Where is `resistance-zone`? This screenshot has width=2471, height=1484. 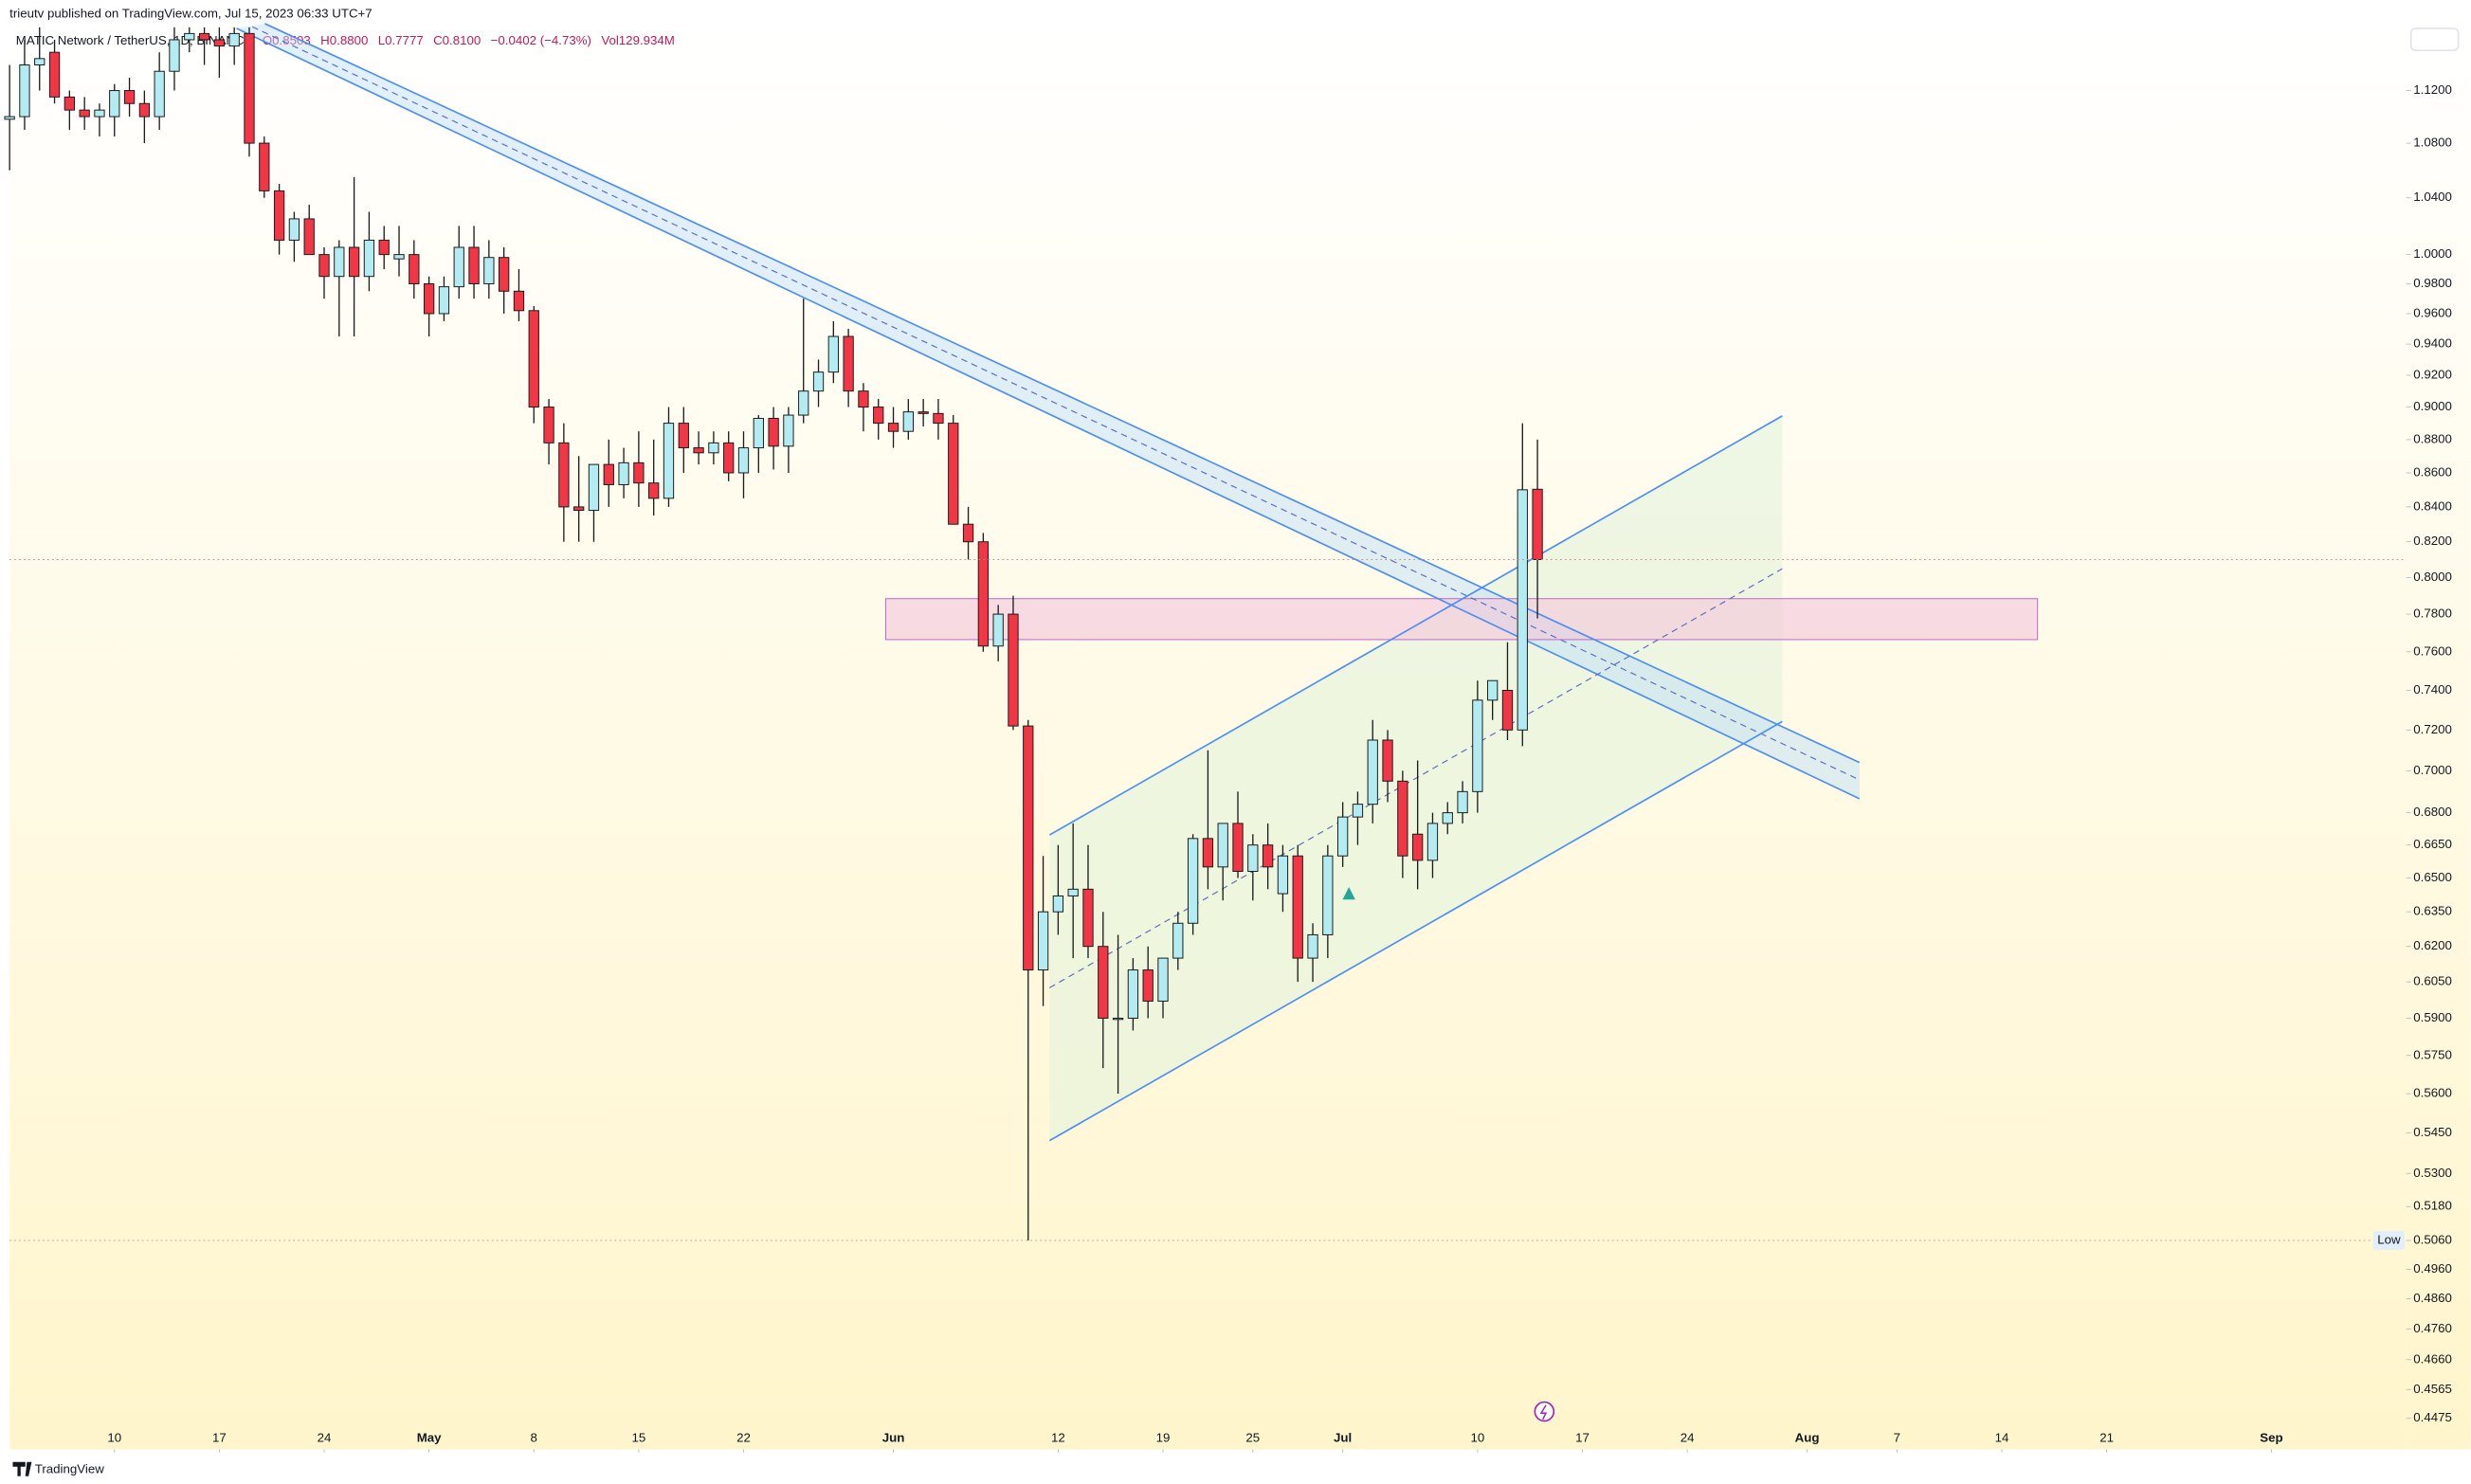
resistance-zone is located at coordinates (1461, 619).